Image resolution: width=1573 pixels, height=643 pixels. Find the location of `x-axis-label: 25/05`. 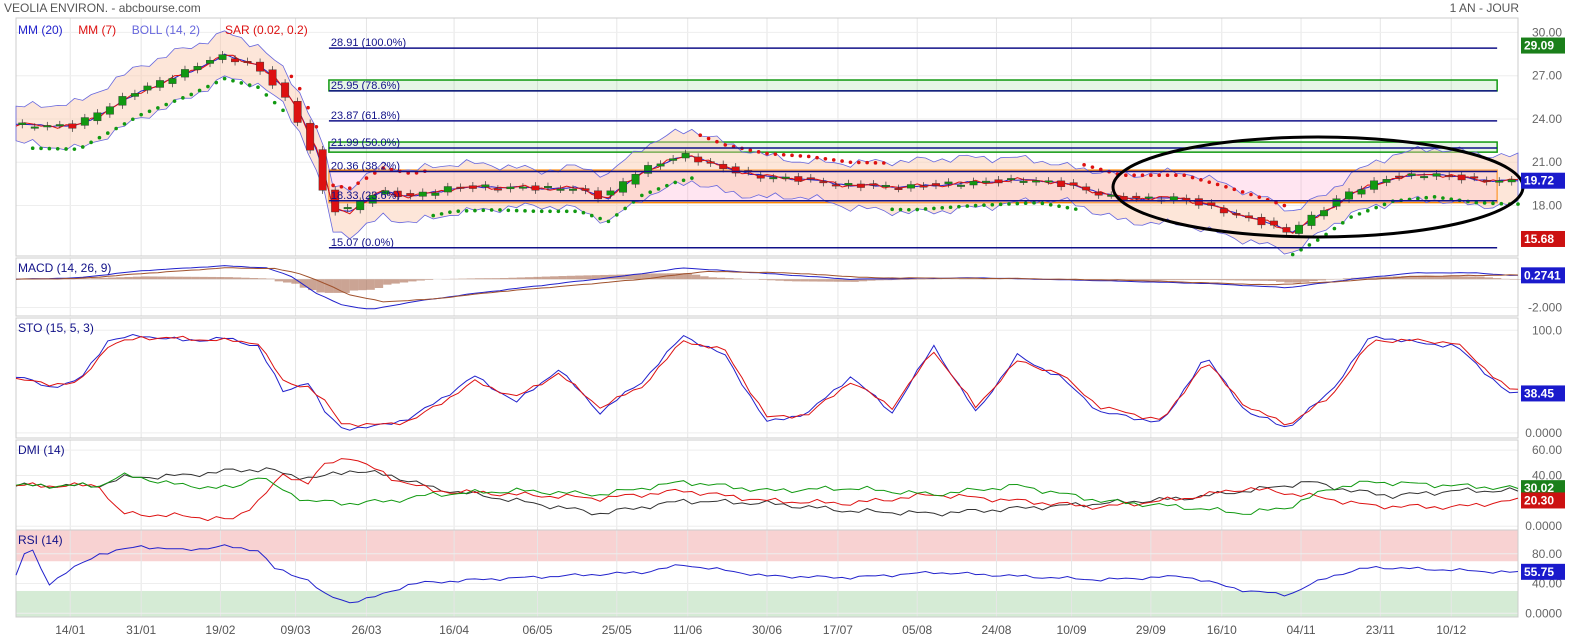

x-axis-label: 25/05 is located at coordinates (617, 630).